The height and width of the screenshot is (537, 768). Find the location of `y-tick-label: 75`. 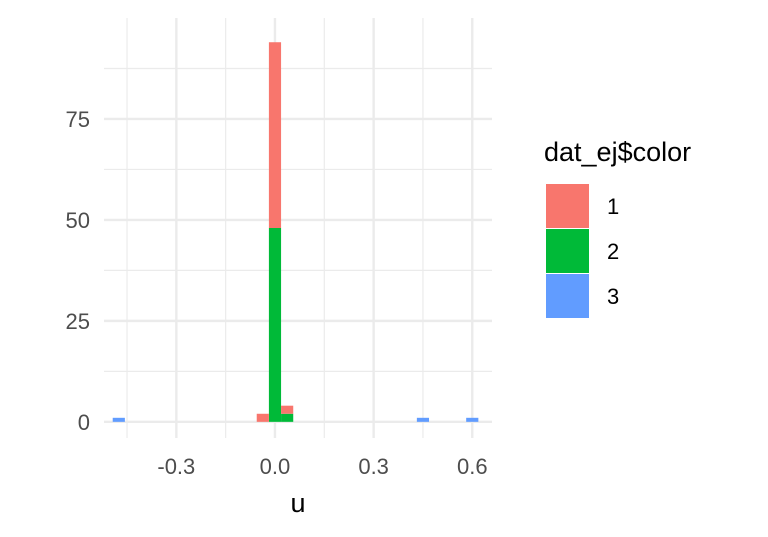

y-tick-label: 75 is located at coordinates (78, 119).